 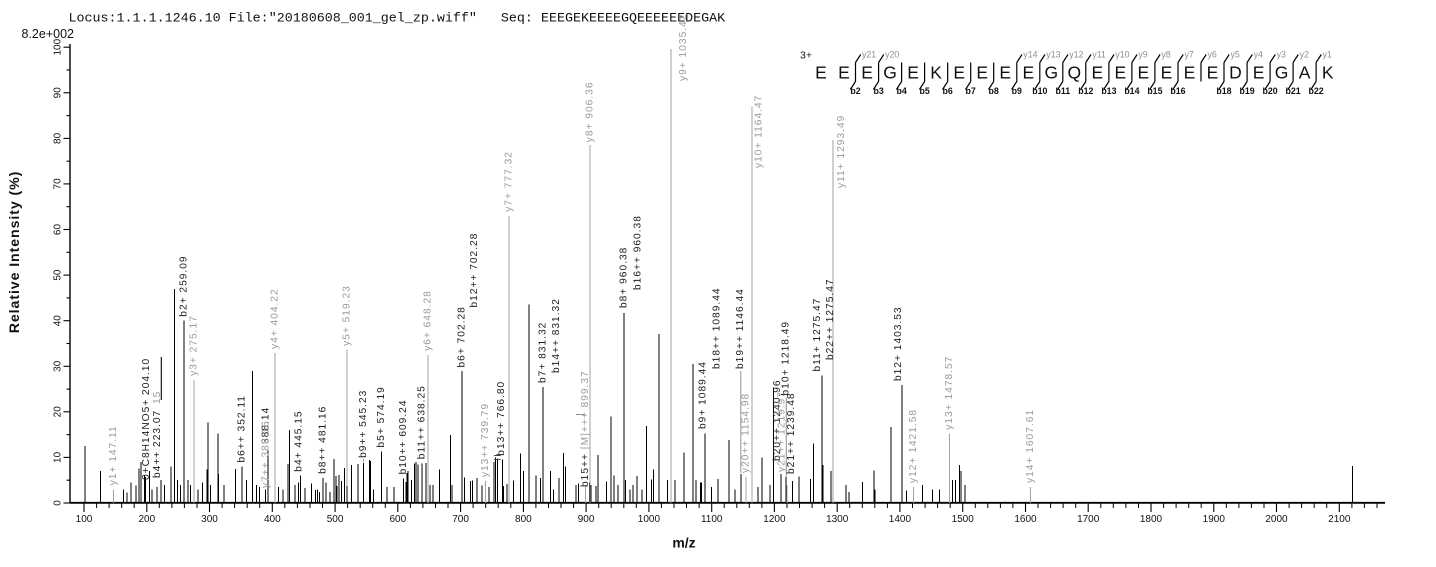 I want to click on svg-text: m/z, so click(x=683, y=543).